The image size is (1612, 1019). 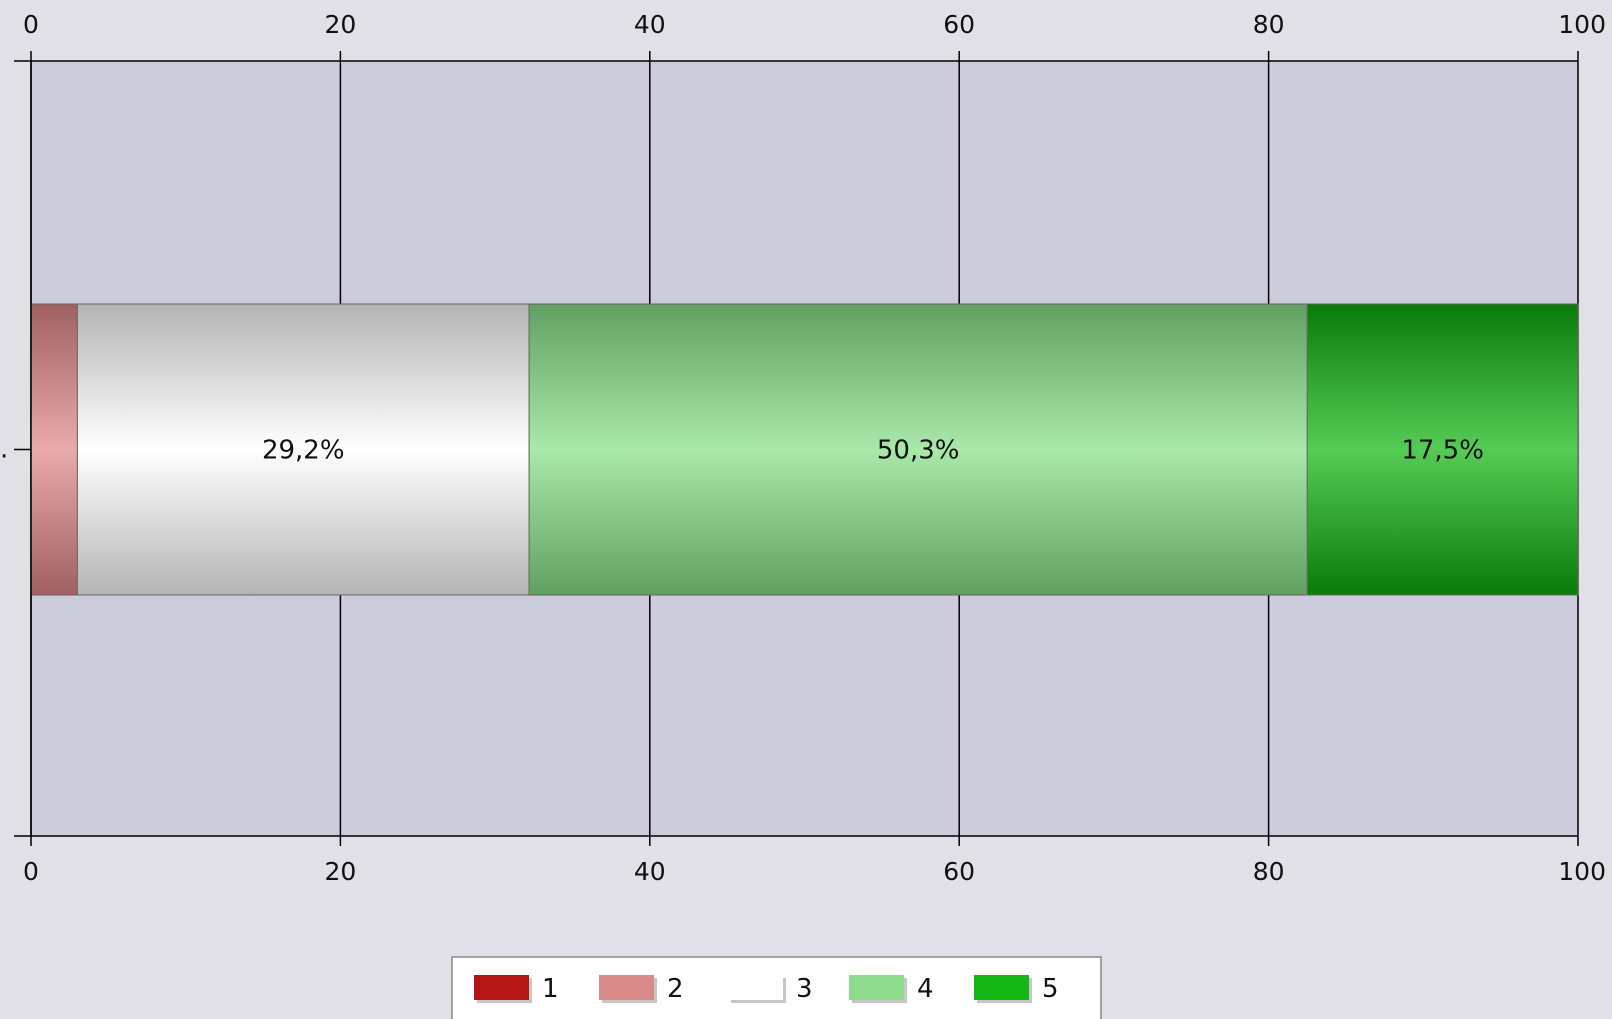 What do you see at coordinates (650, 24) in the screenshot?
I see `x-tick-label-top-40: 40` at bounding box center [650, 24].